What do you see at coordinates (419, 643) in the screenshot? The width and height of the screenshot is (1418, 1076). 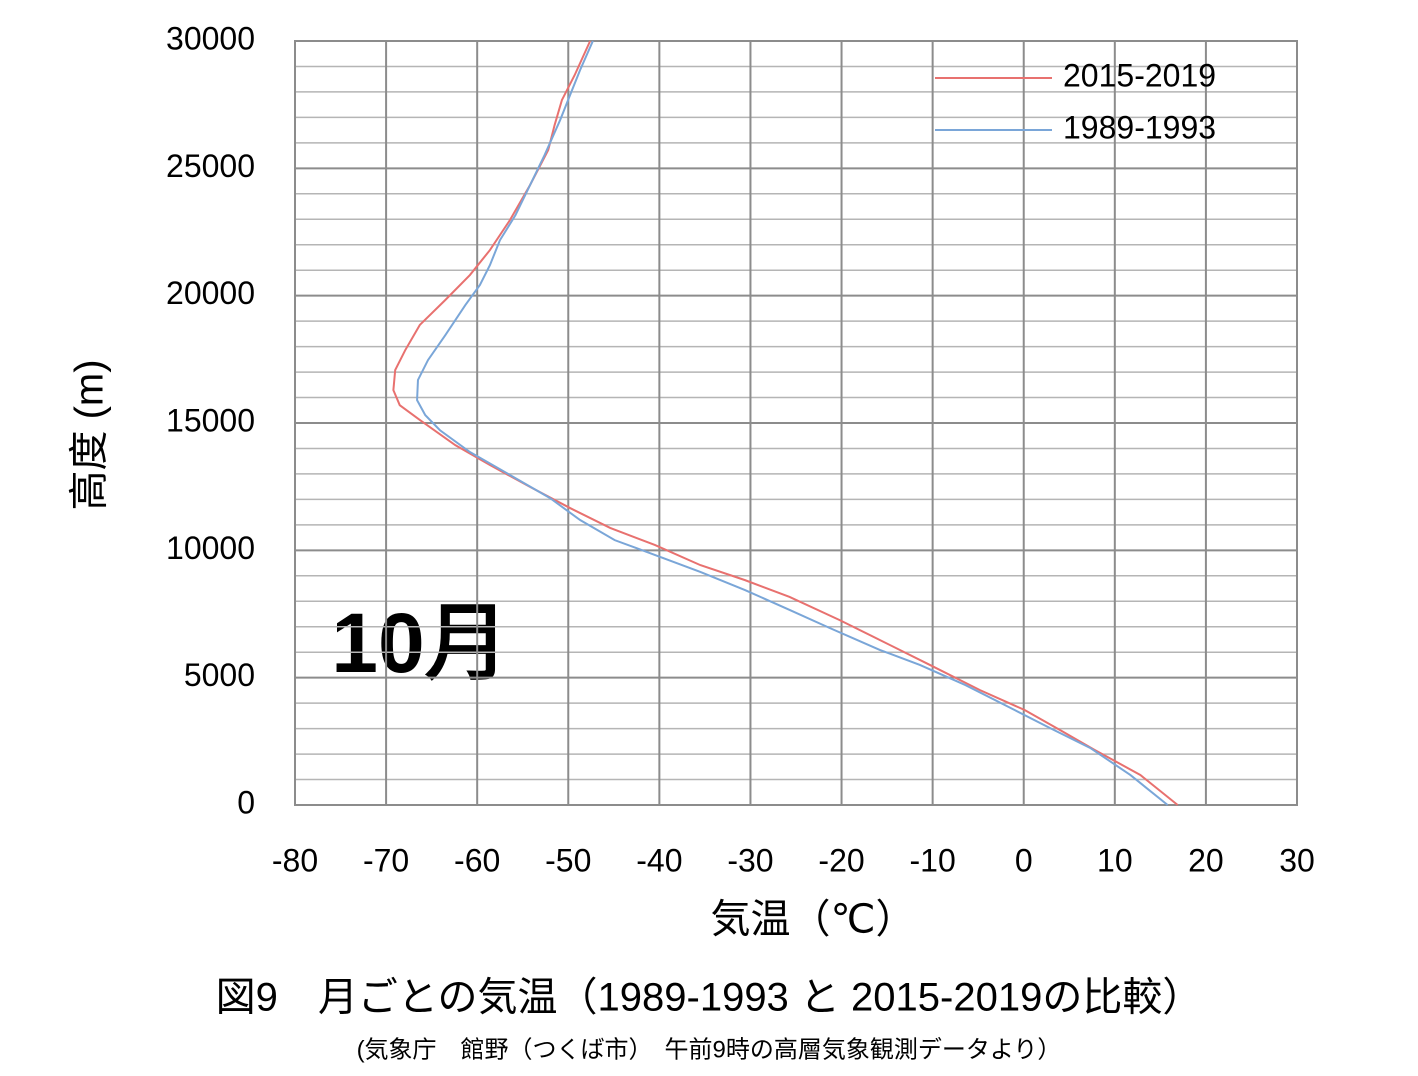 I see `annotation: 10月` at bounding box center [419, 643].